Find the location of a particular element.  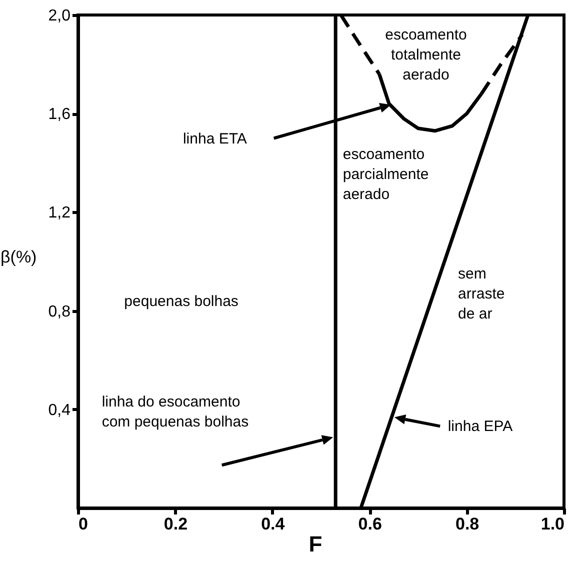

annotation: linha ETA is located at coordinates (214, 139).